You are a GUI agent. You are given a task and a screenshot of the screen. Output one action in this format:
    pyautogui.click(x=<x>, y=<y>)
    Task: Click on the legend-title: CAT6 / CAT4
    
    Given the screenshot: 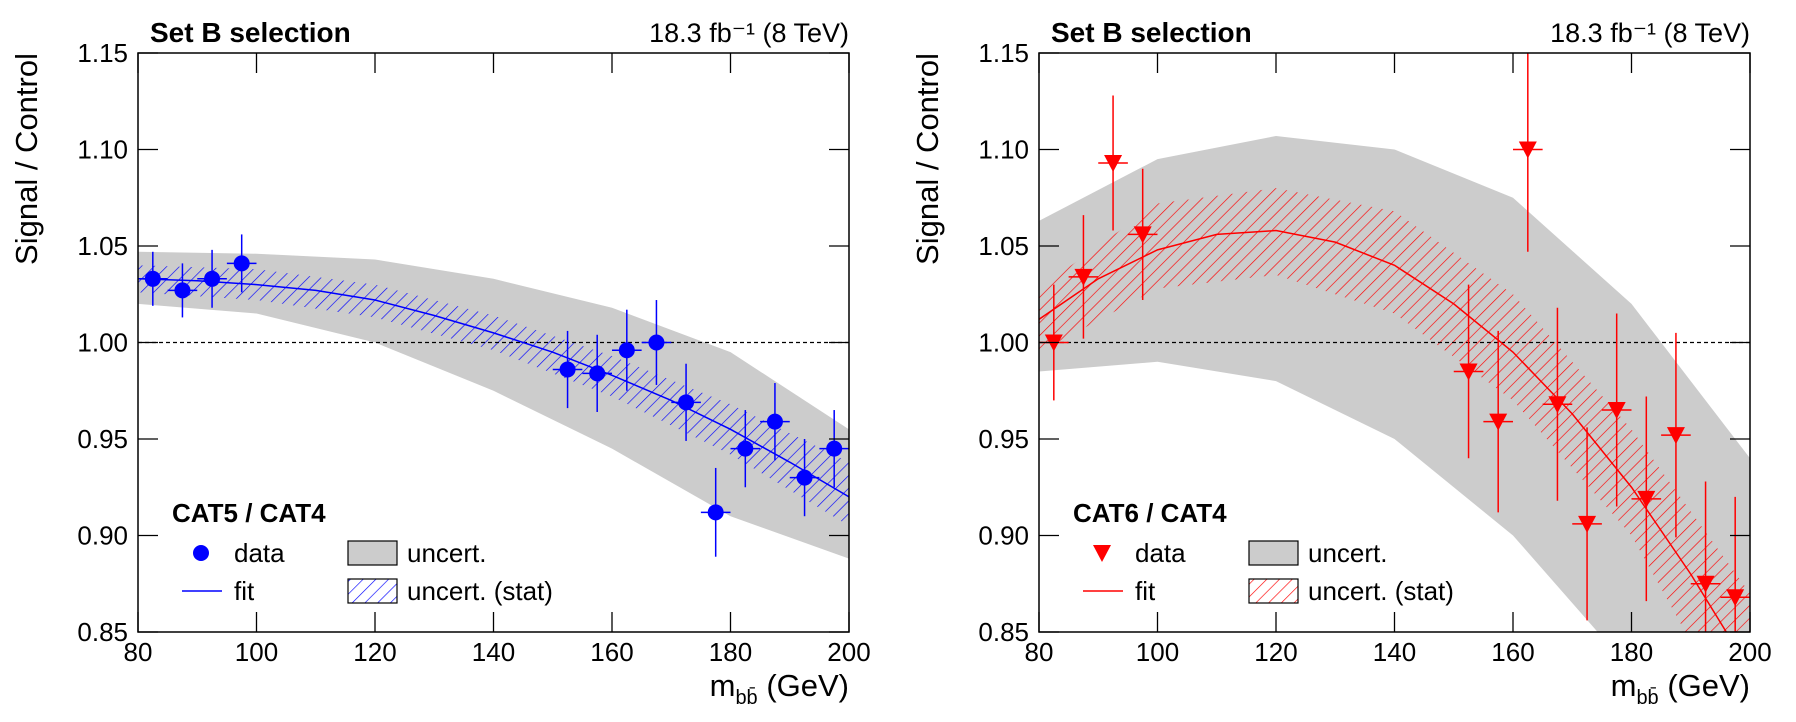 What is the action you would take?
    pyautogui.click(x=1150, y=513)
    